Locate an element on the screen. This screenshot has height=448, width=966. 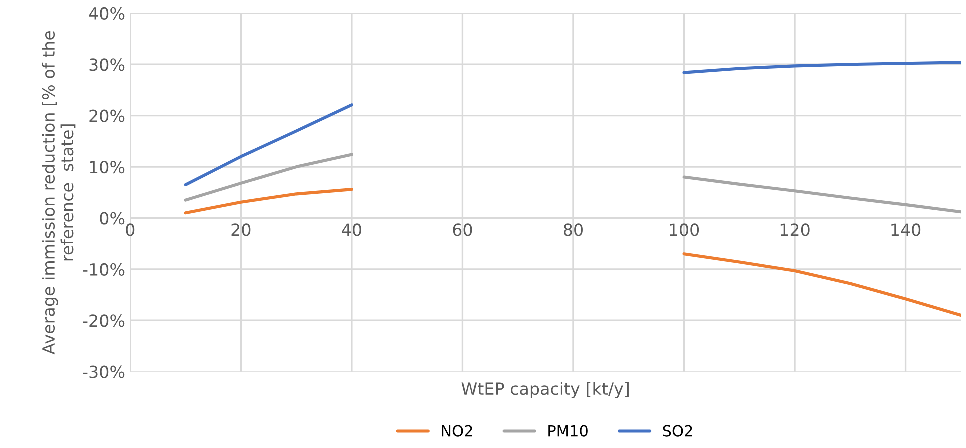
legend-label: NO2 is located at coordinates (457, 431).